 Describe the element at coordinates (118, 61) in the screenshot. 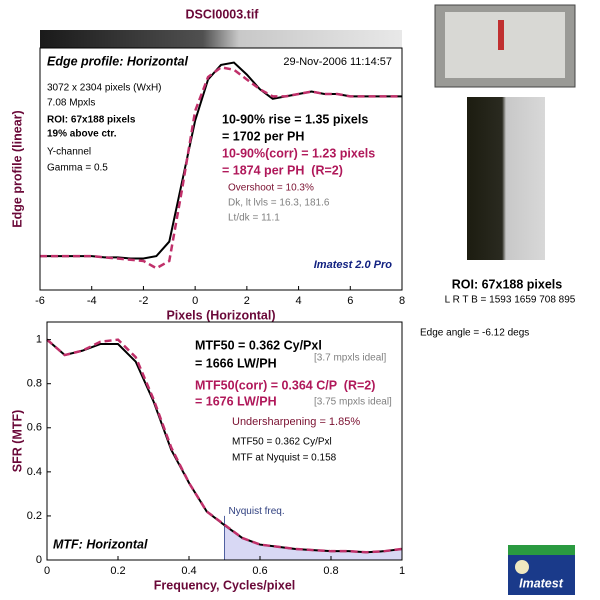

I see `chart-title: Edge profile: Horizontal` at that location.